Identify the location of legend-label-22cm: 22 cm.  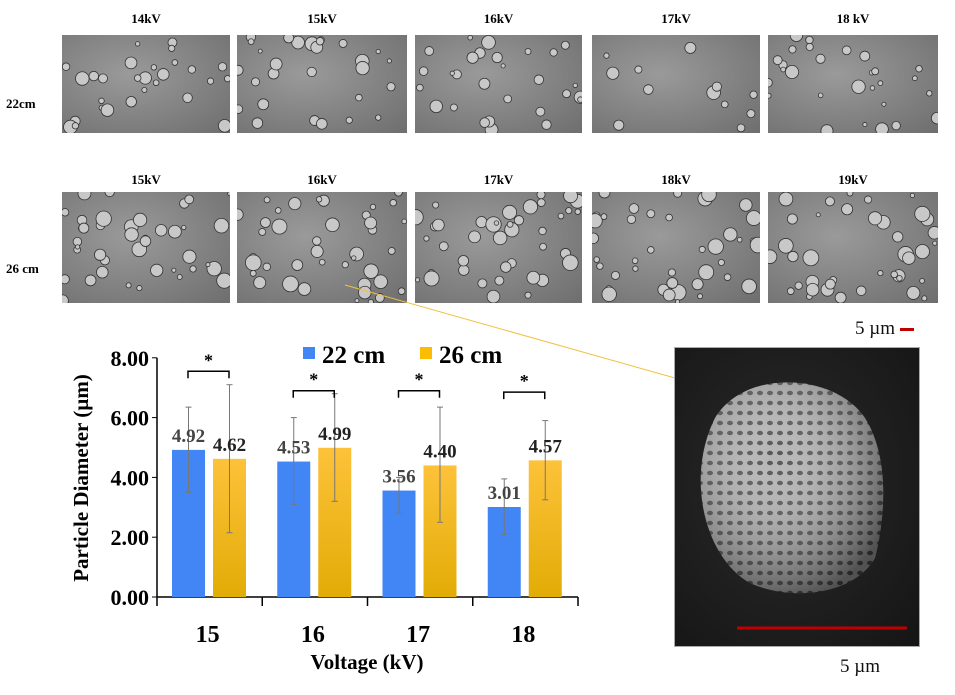
(353, 355).